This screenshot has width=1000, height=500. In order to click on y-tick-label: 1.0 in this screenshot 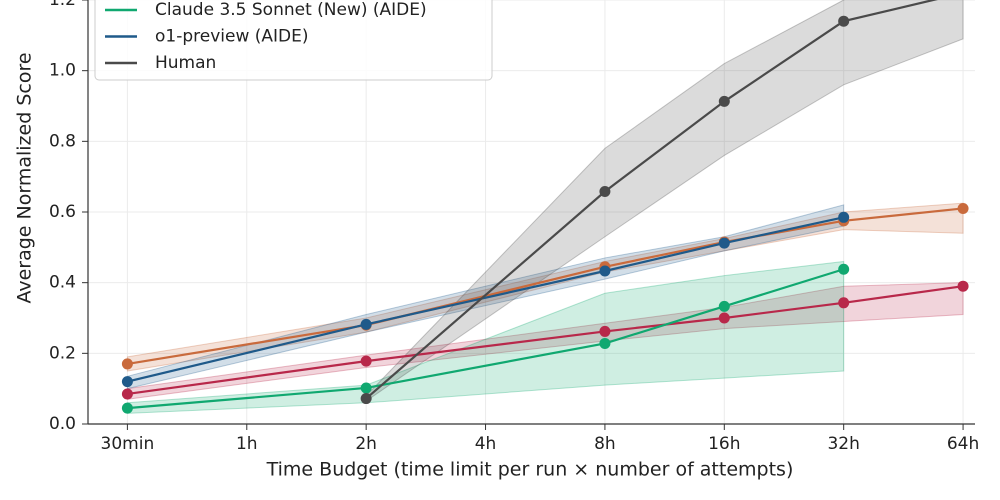, I will do `click(62, 71)`.